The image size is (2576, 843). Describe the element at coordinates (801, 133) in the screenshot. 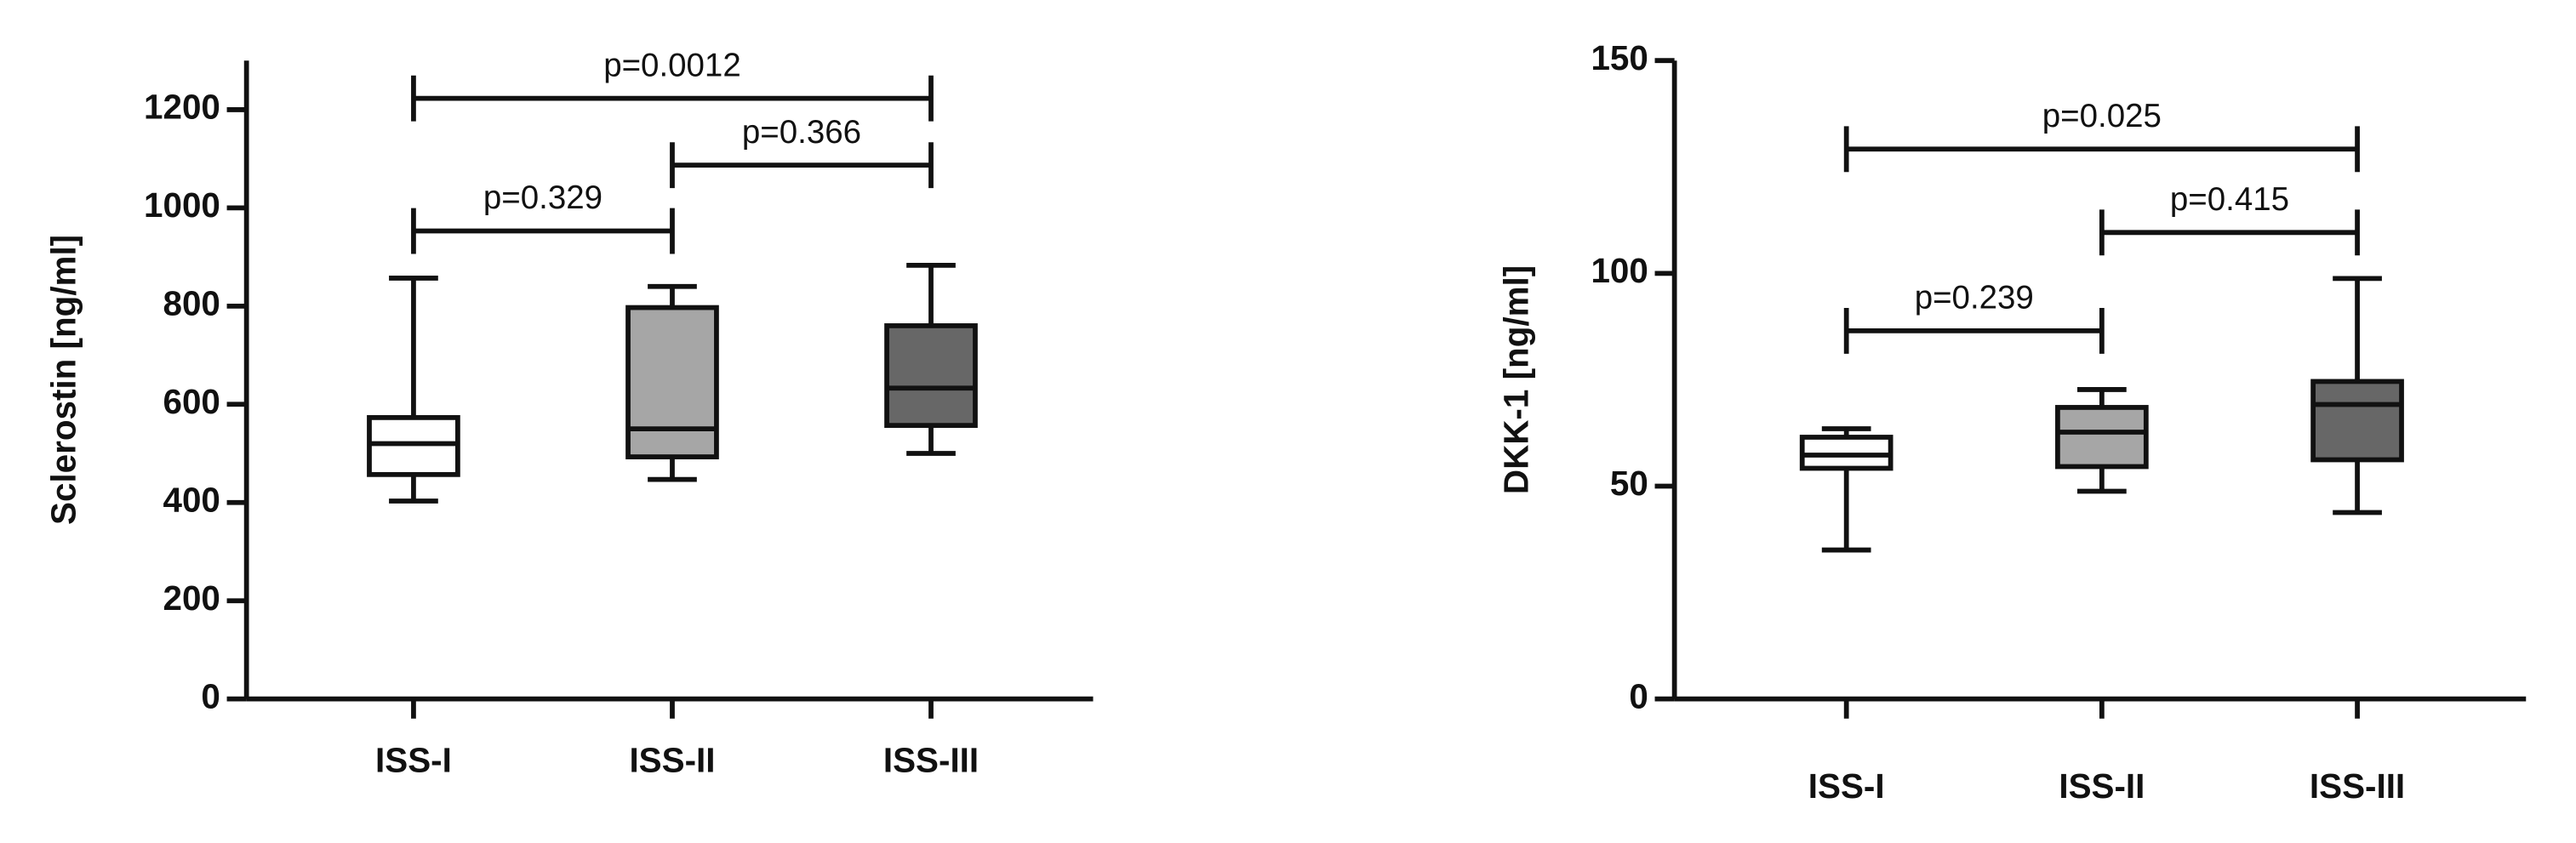

I see `p-value: p=0.366` at that location.